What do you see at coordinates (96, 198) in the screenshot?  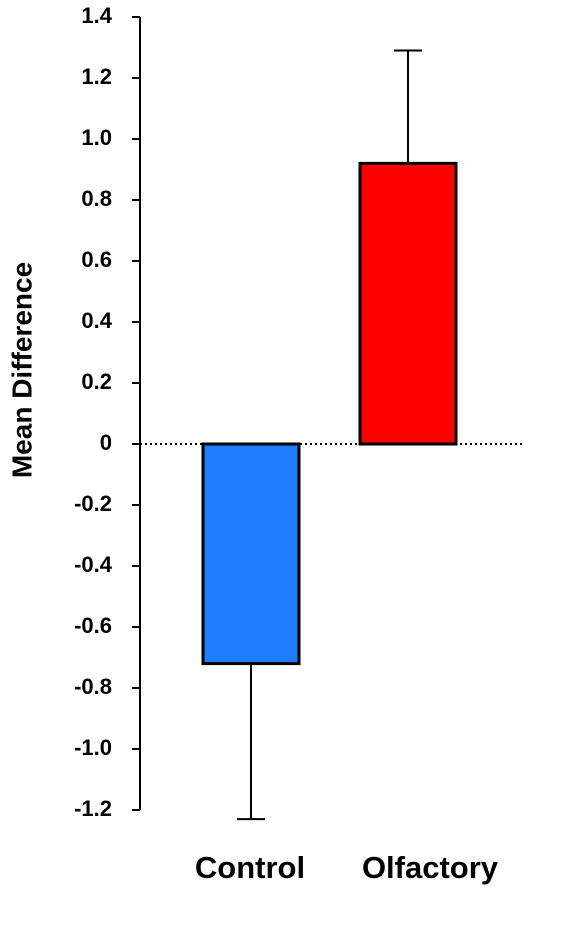 I see `y-tick-label: 0.8` at bounding box center [96, 198].